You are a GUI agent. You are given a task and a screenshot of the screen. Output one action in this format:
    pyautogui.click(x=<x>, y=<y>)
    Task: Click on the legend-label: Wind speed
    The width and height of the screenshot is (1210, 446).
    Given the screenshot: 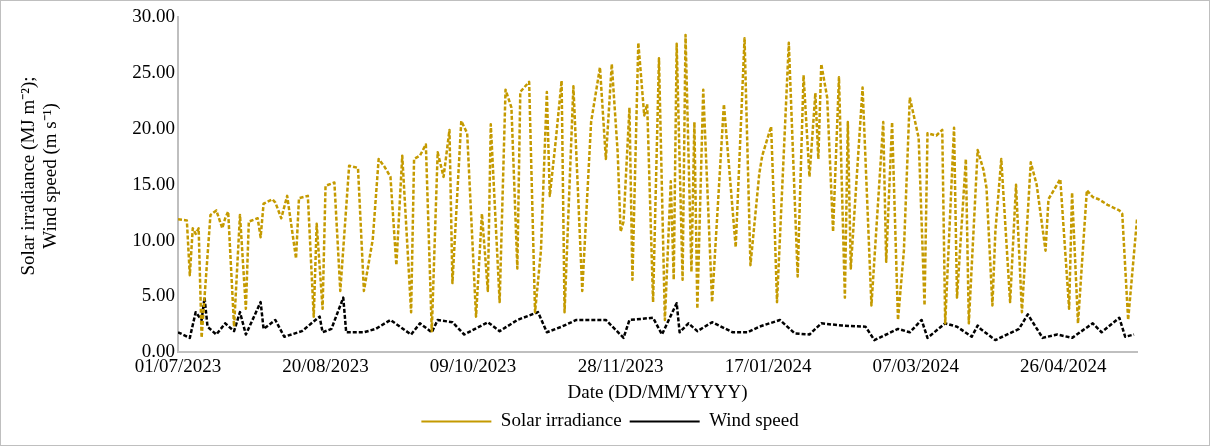 What is the action you would take?
    pyautogui.click(x=754, y=420)
    